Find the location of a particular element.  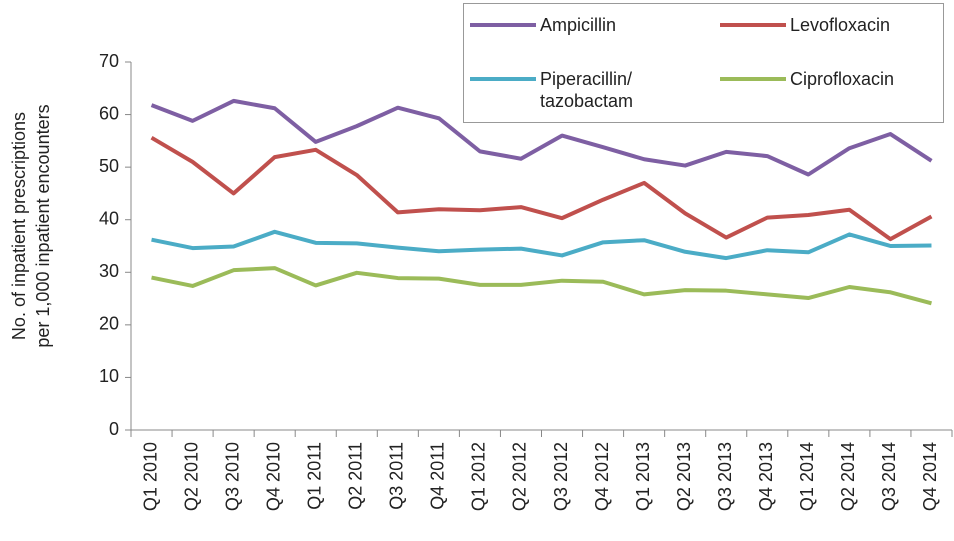

x-tick-label: Q2 2012 is located at coordinates (520, 476).